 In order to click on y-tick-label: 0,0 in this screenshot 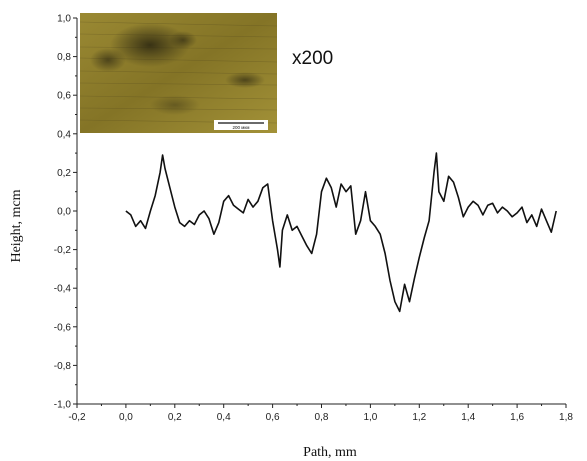, I will do `click(64, 212)`.